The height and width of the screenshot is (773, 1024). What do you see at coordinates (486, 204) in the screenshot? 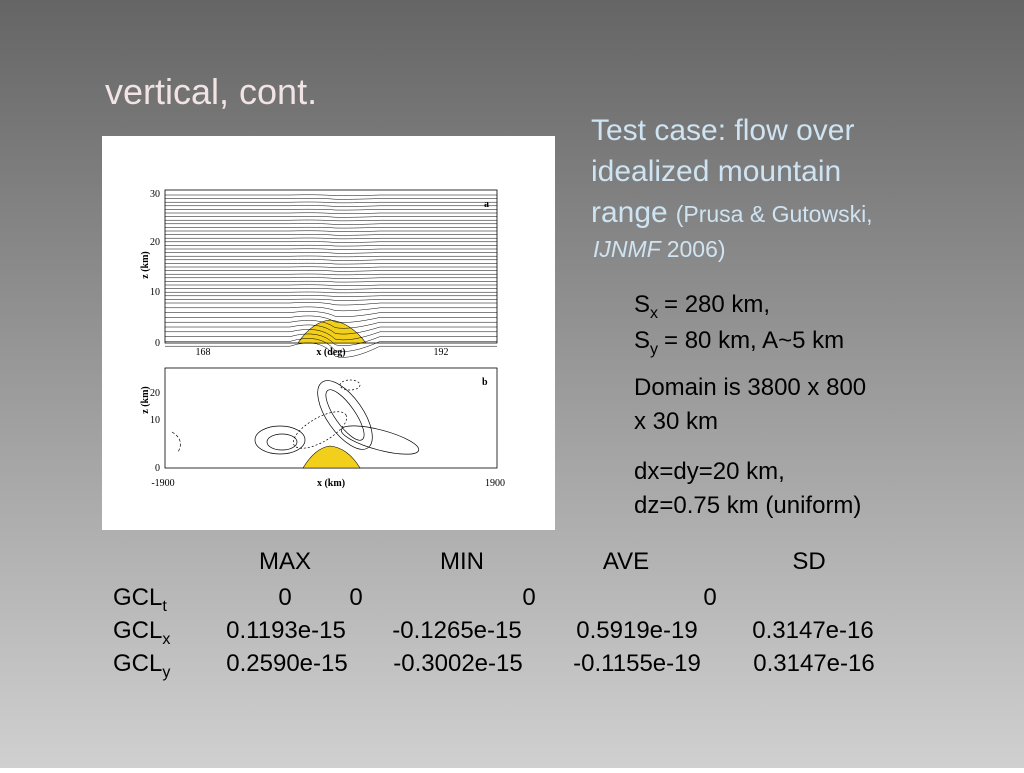
I see `panel-label: a` at bounding box center [486, 204].